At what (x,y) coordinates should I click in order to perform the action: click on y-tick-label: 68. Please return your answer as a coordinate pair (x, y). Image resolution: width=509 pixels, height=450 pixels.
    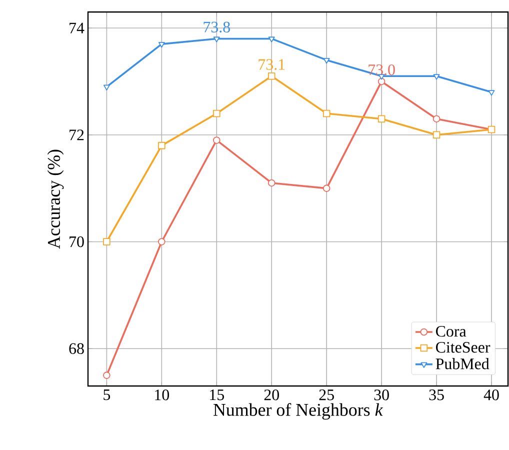
    Looking at the image, I should click on (76, 348).